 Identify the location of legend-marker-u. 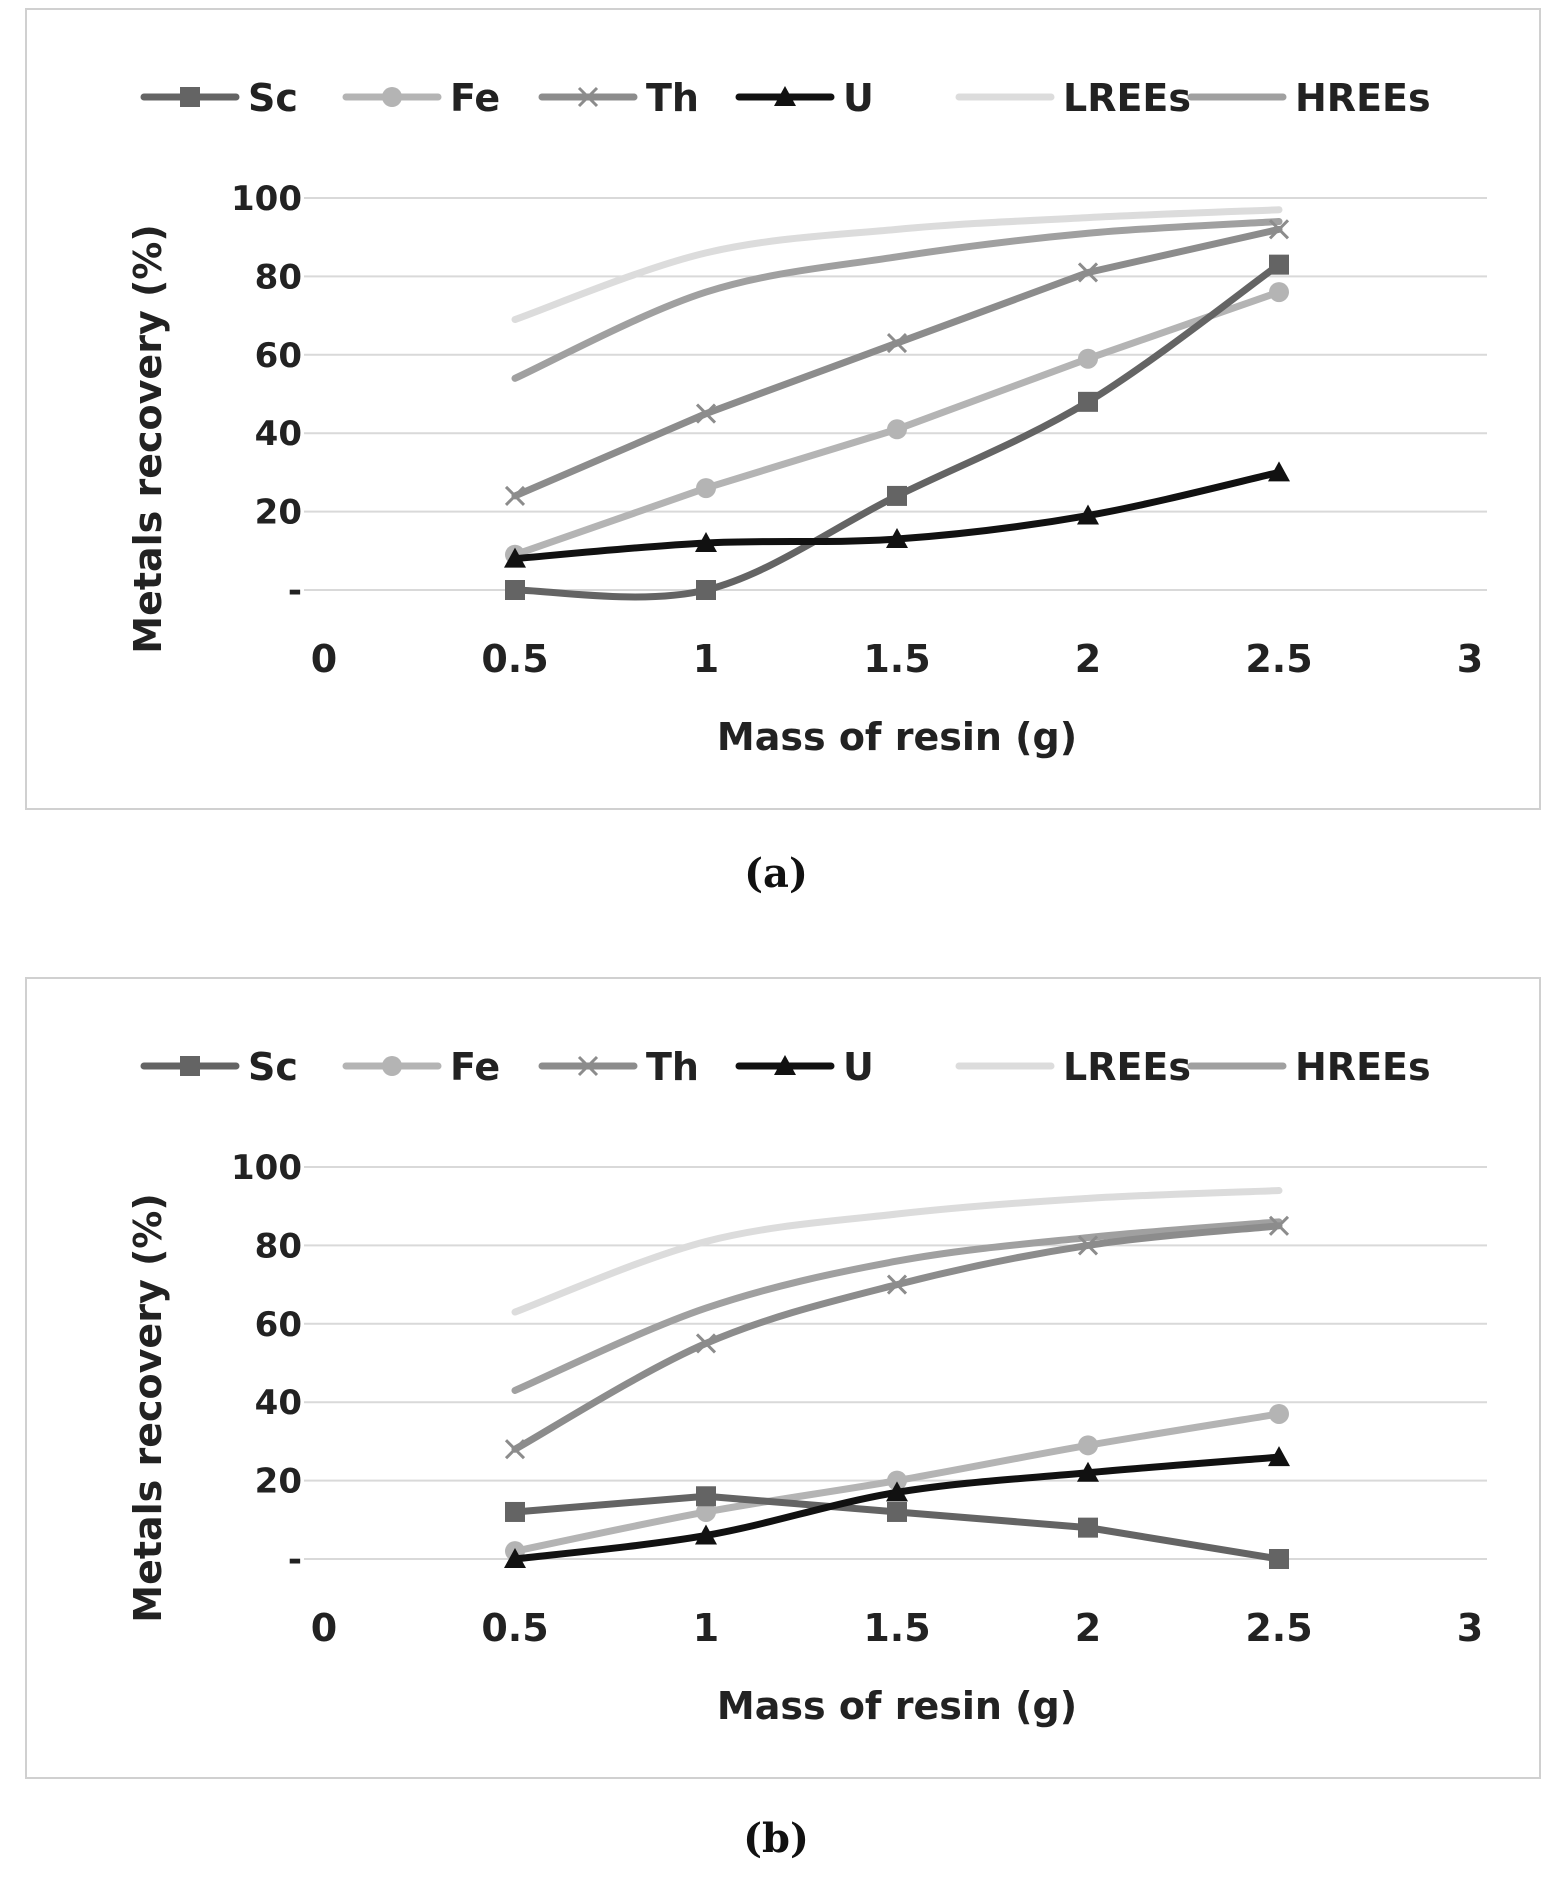
(785, 1065).